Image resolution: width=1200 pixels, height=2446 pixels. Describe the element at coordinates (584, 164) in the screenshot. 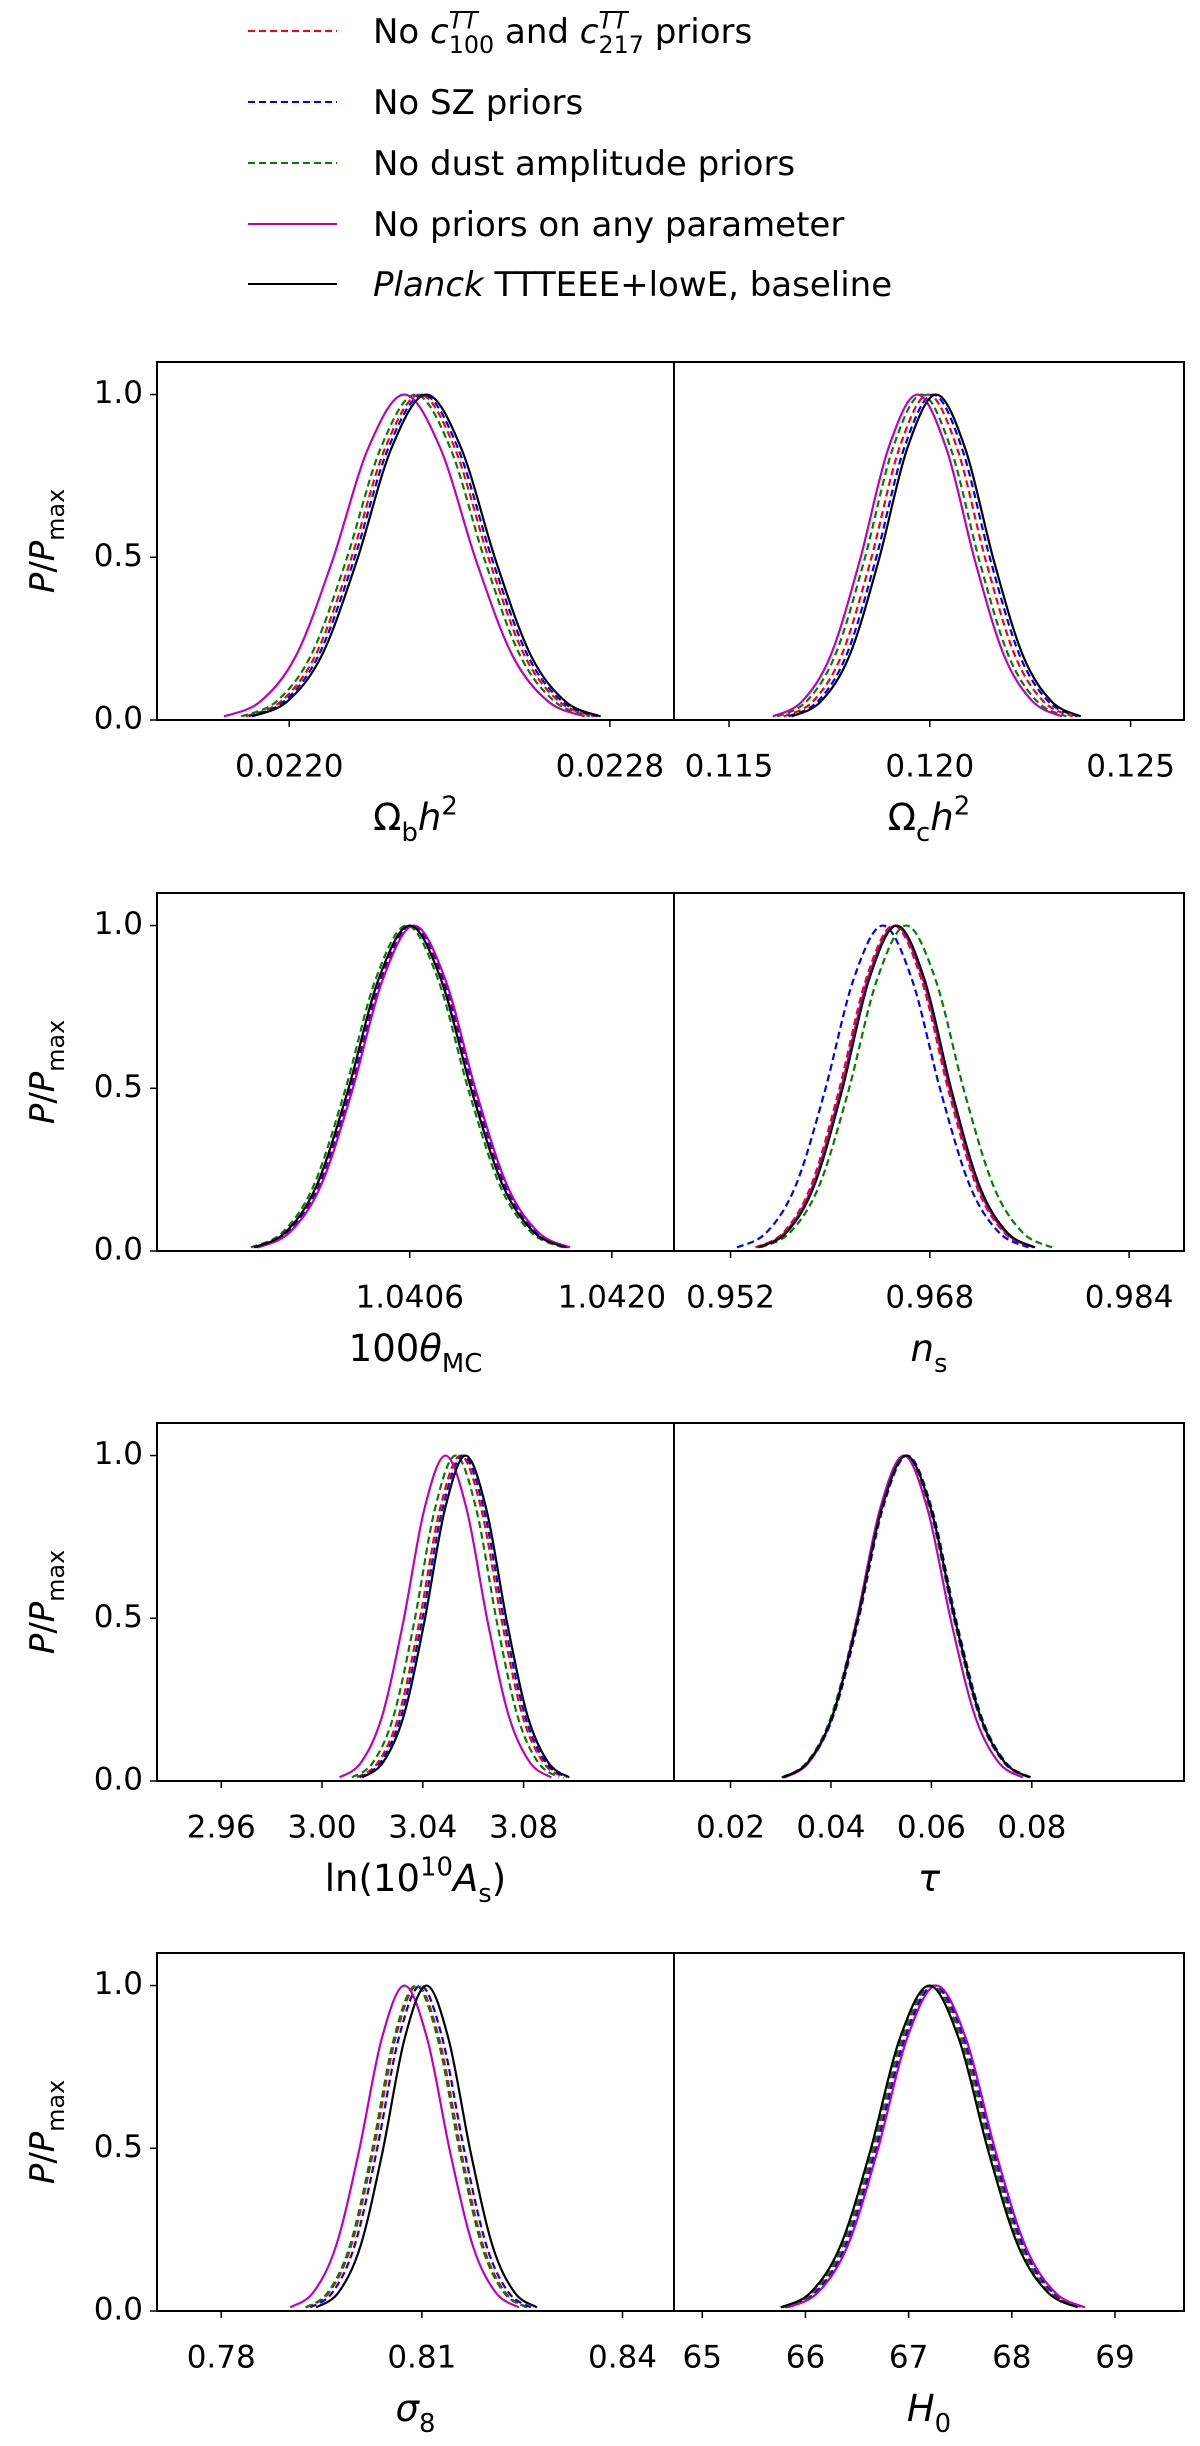

I see `text-part: No dust amplitude priors` at that location.